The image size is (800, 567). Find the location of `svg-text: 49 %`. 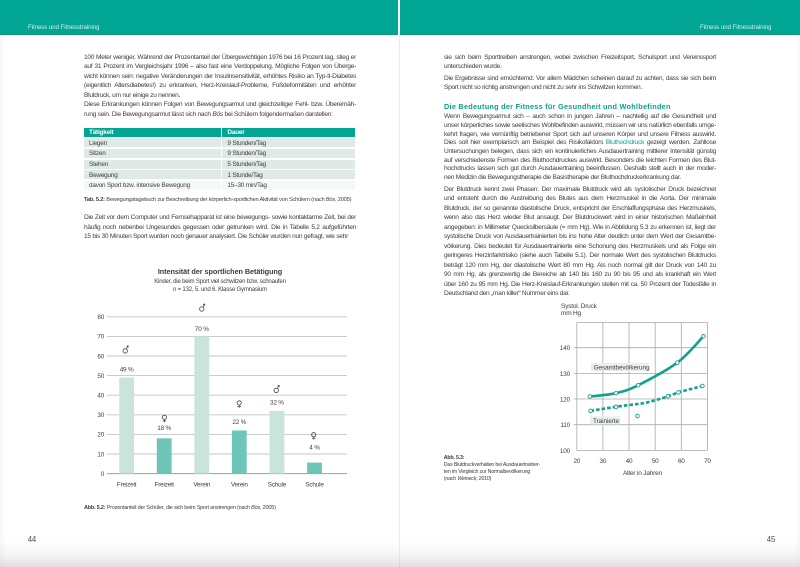

svg-text: 49 % is located at coordinates (127, 370).